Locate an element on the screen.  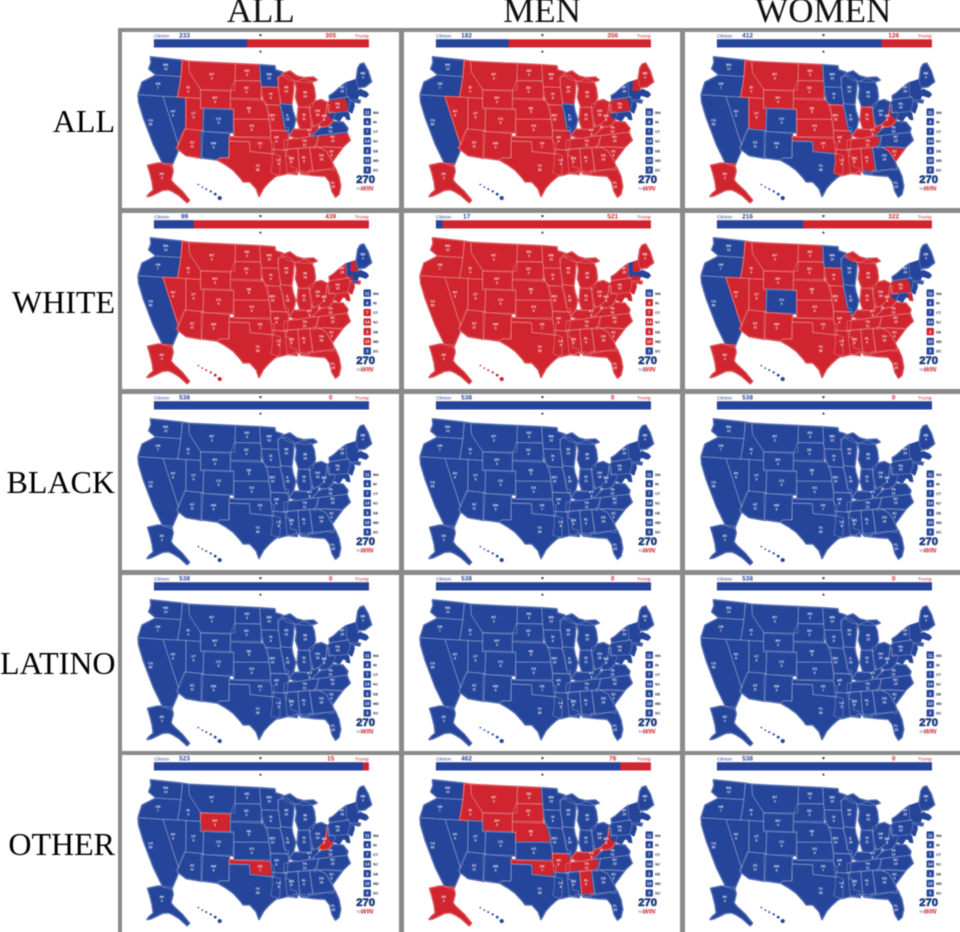
svg-text: 412 is located at coordinates (747, 36).